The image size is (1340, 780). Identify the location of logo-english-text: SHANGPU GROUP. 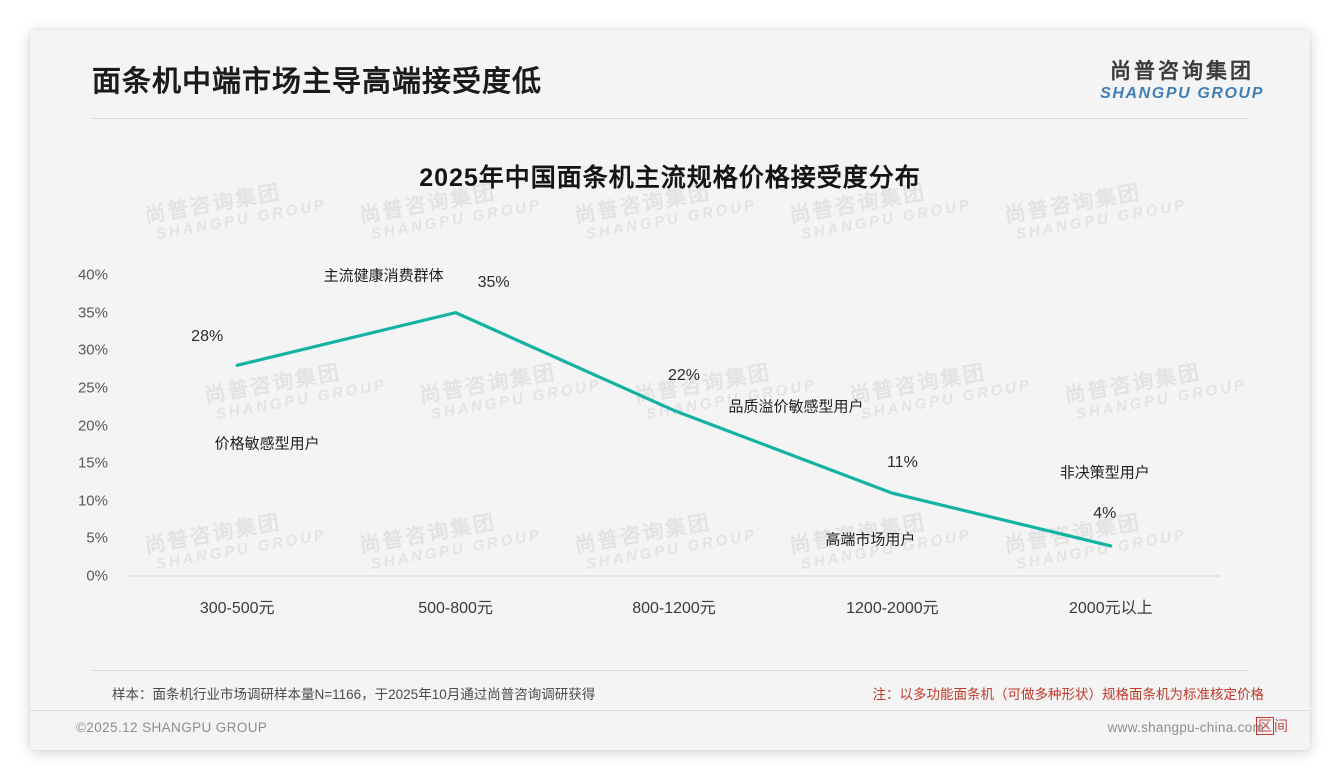
(1182, 94).